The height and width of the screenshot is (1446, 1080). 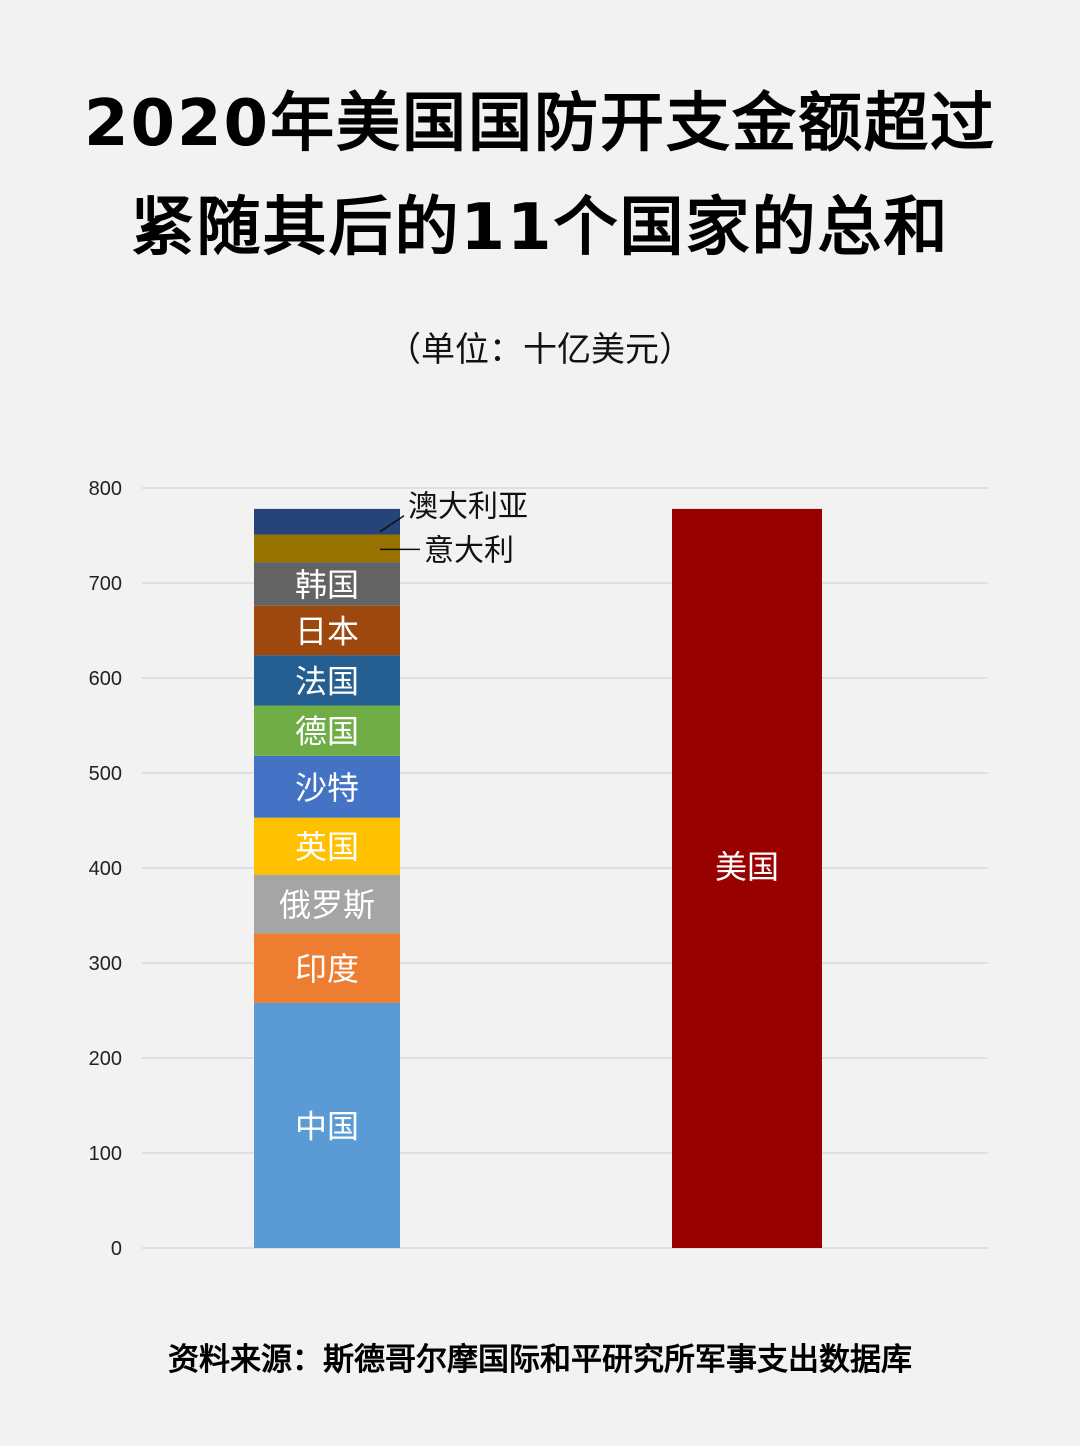 I want to click on segment-label: 英国, so click(x=327, y=847).